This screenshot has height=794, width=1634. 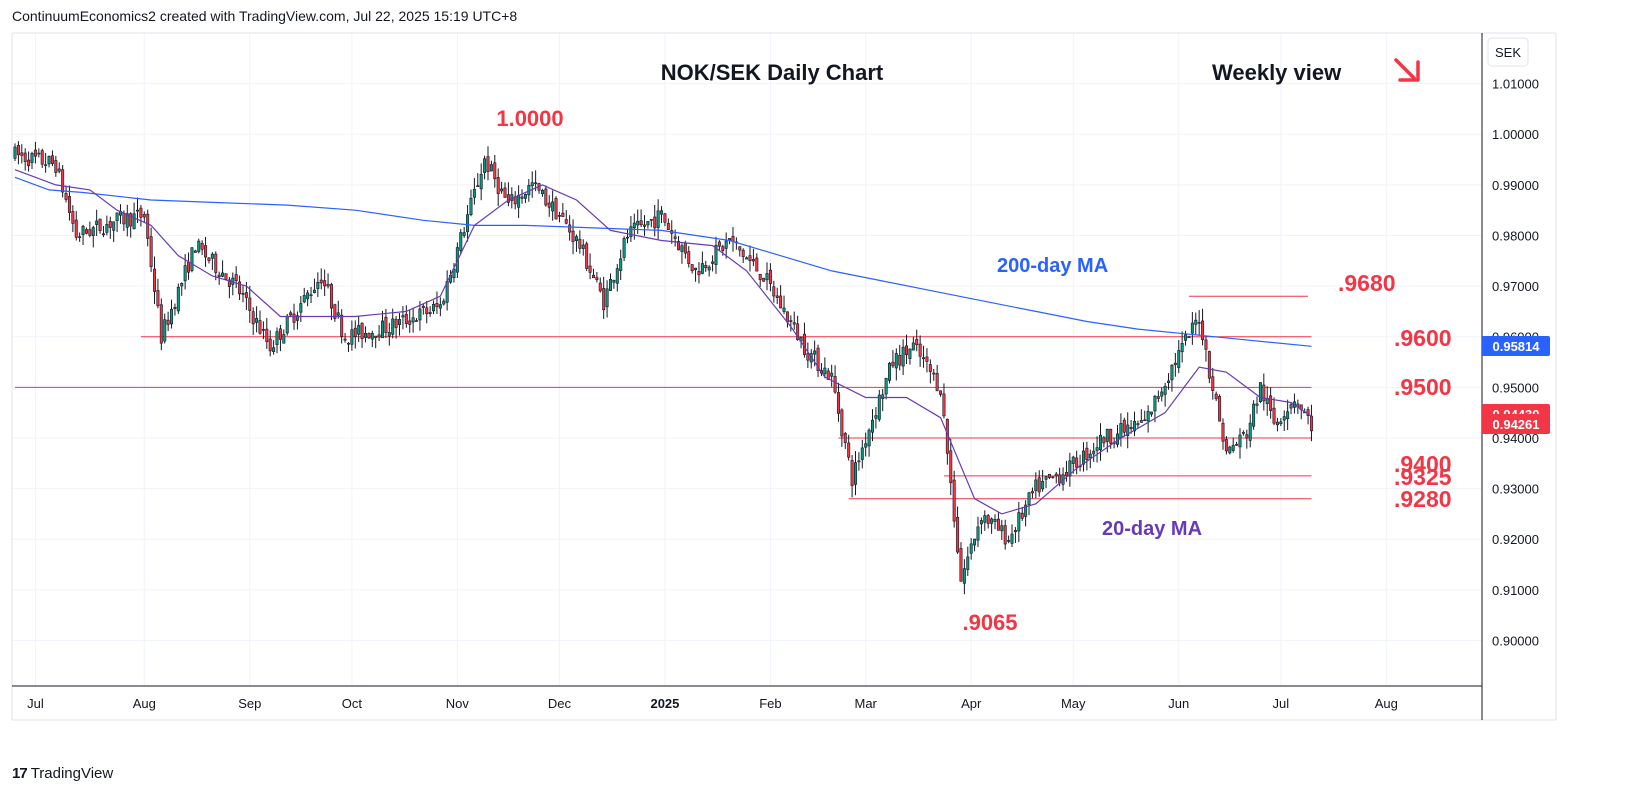 What do you see at coordinates (1052, 266) in the screenshot?
I see `annotation-ma200: 200-day MA` at bounding box center [1052, 266].